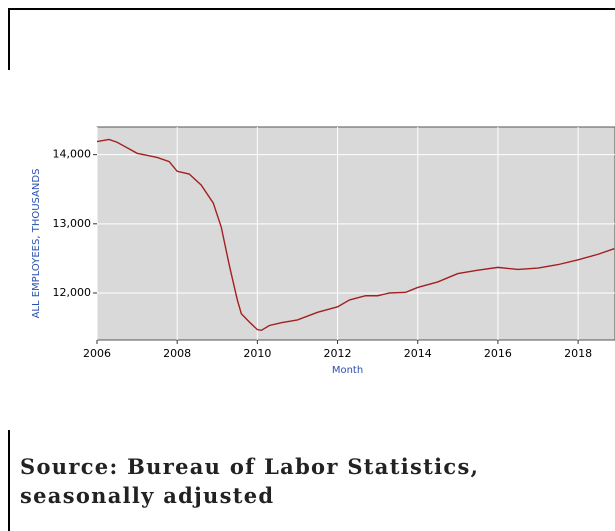 The height and width of the screenshot is (531, 615). I want to click on y-tick-label: 14,000, so click(72, 154).